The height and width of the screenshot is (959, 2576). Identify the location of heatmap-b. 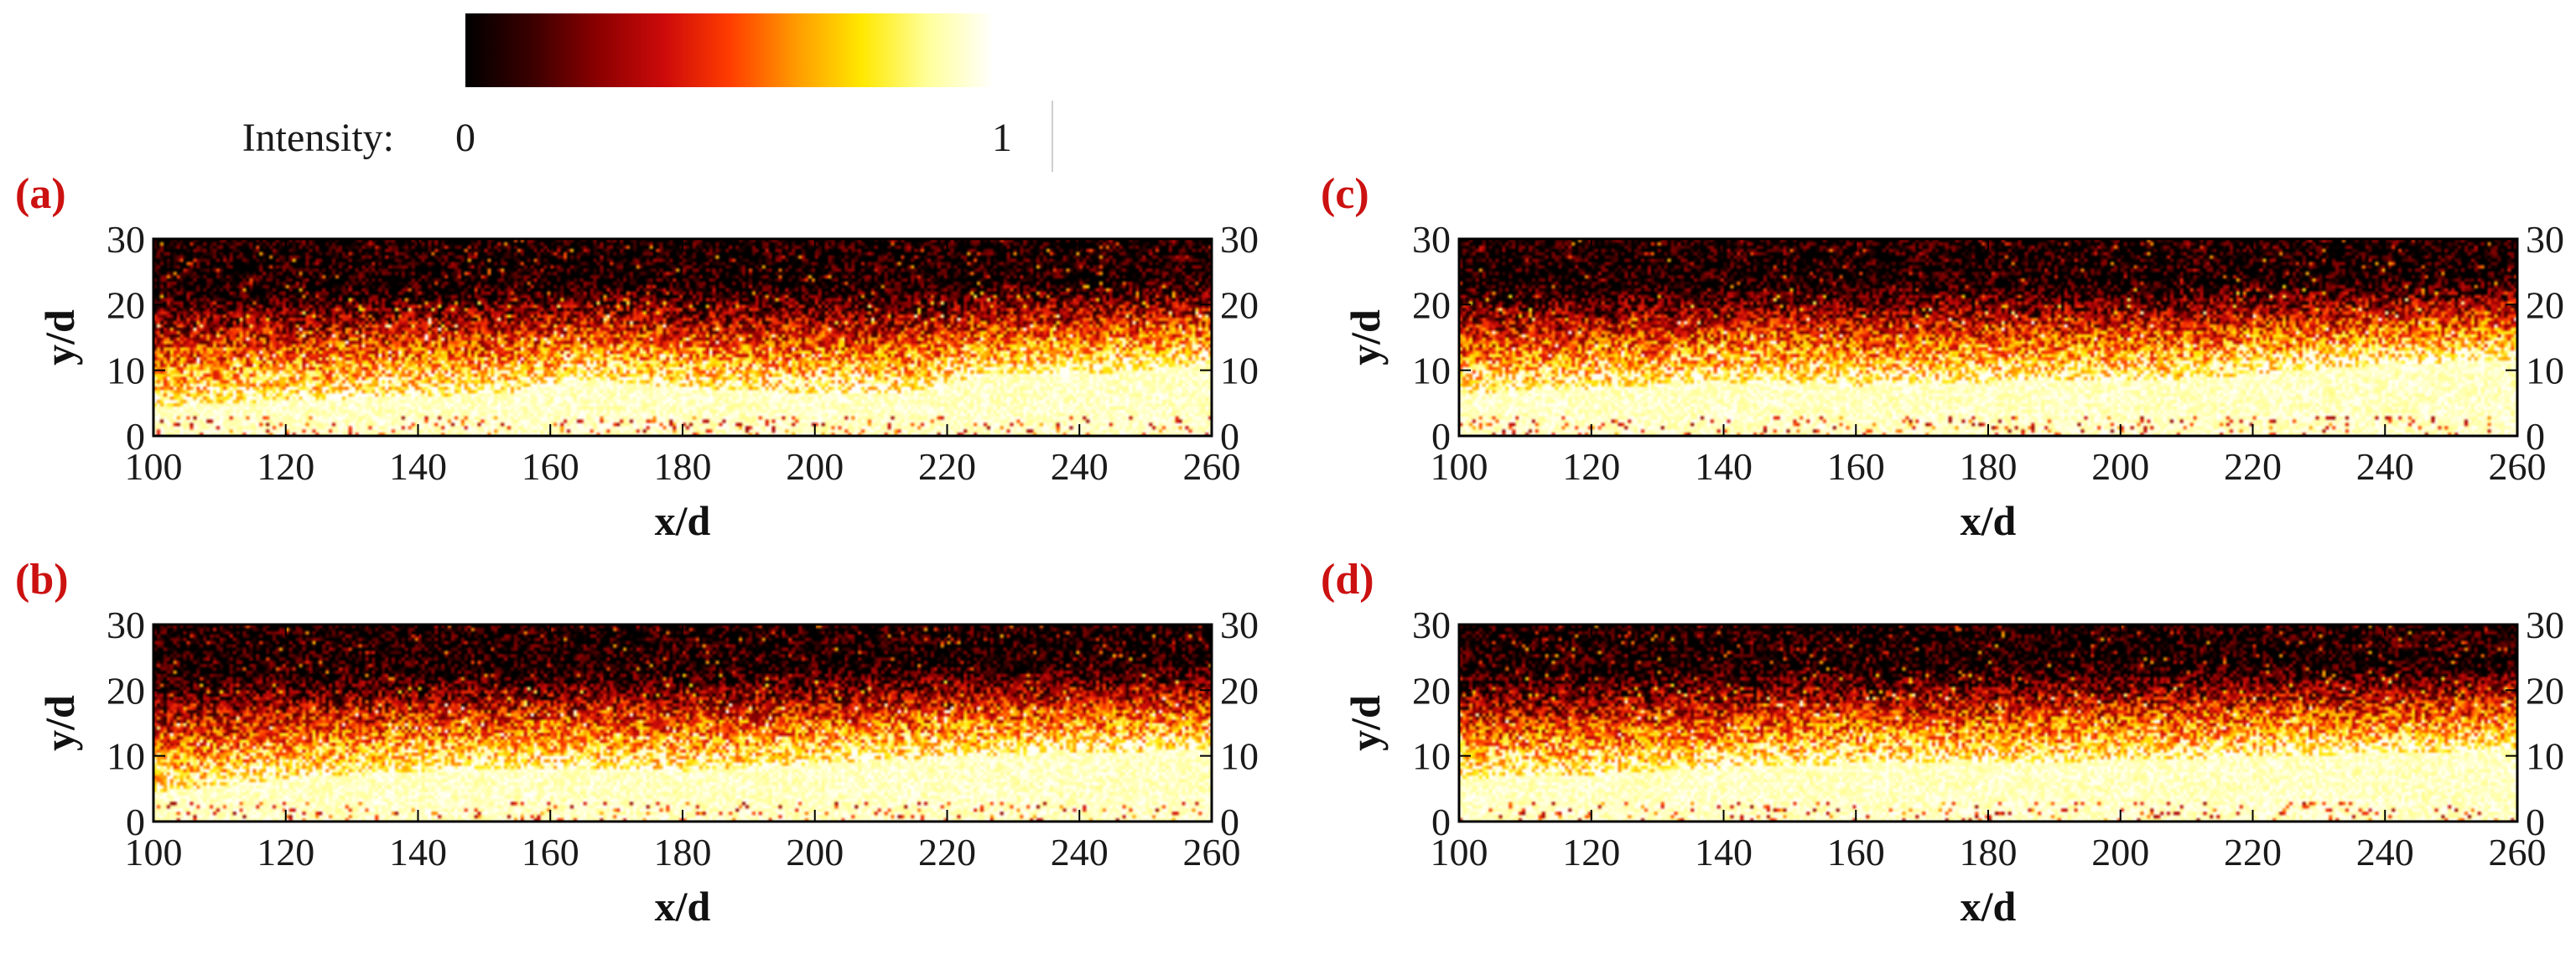
(682, 724).